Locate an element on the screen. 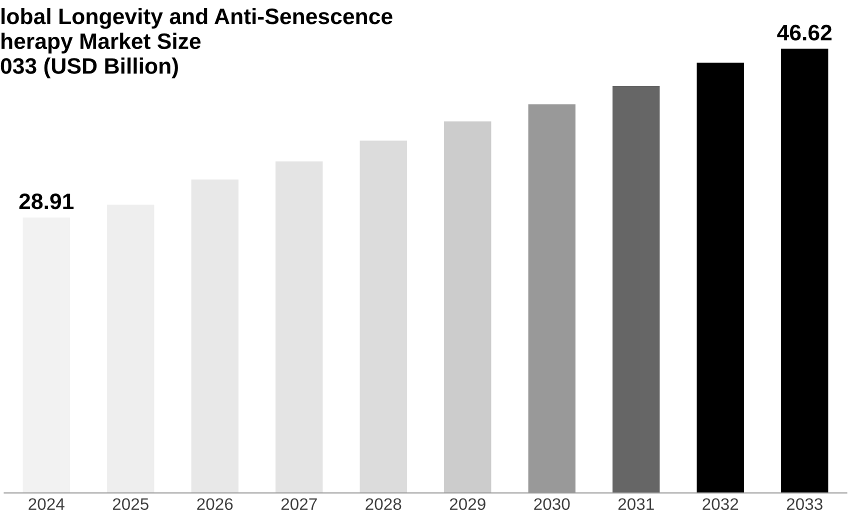 This screenshot has height=530, width=851. x-tick-label: 2030 is located at coordinates (552, 504).